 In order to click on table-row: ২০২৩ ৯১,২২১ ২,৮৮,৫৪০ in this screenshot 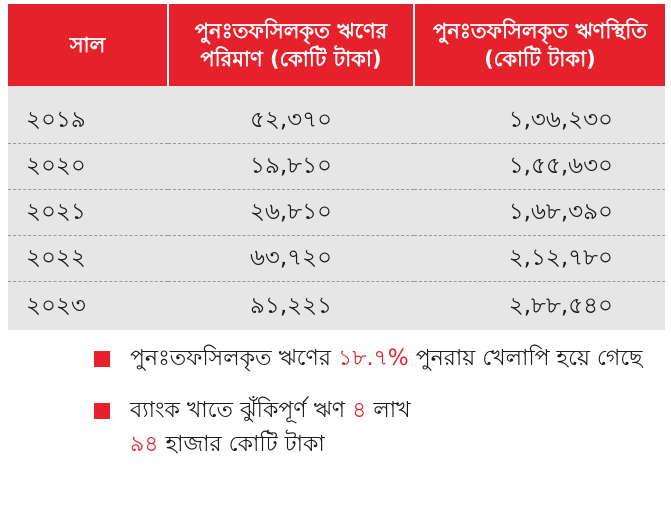, I will do `click(336, 305)`.